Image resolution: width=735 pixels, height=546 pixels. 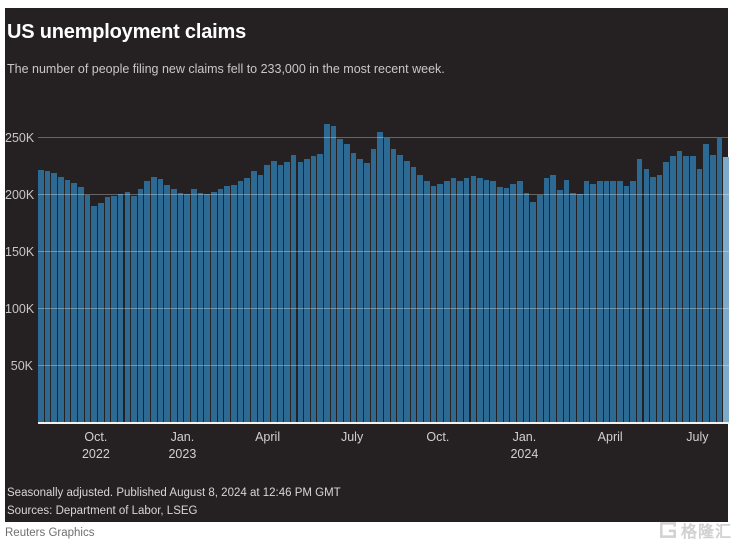 What do you see at coordinates (668, 530) in the screenshot?
I see `gelonghui-logo-icon` at bounding box center [668, 530].